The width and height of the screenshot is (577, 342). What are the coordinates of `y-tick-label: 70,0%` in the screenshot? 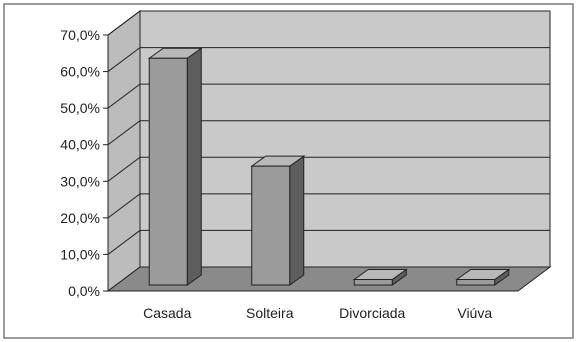 It's located at (80, 35).